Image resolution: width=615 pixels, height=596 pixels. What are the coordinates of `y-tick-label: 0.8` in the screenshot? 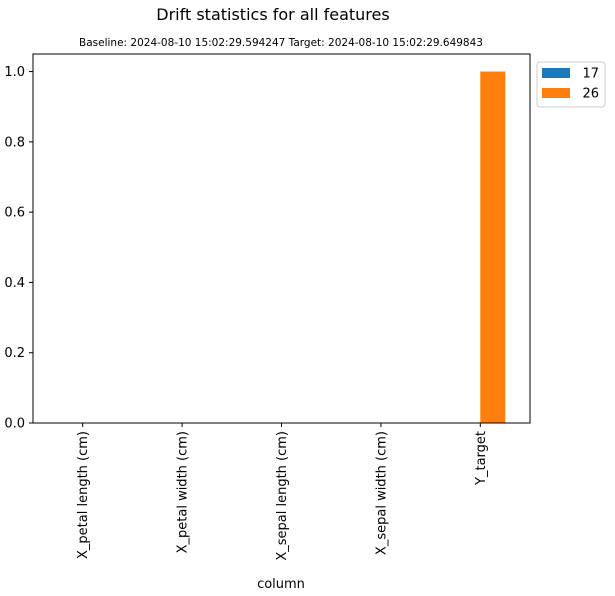 It's located at (14, 142).